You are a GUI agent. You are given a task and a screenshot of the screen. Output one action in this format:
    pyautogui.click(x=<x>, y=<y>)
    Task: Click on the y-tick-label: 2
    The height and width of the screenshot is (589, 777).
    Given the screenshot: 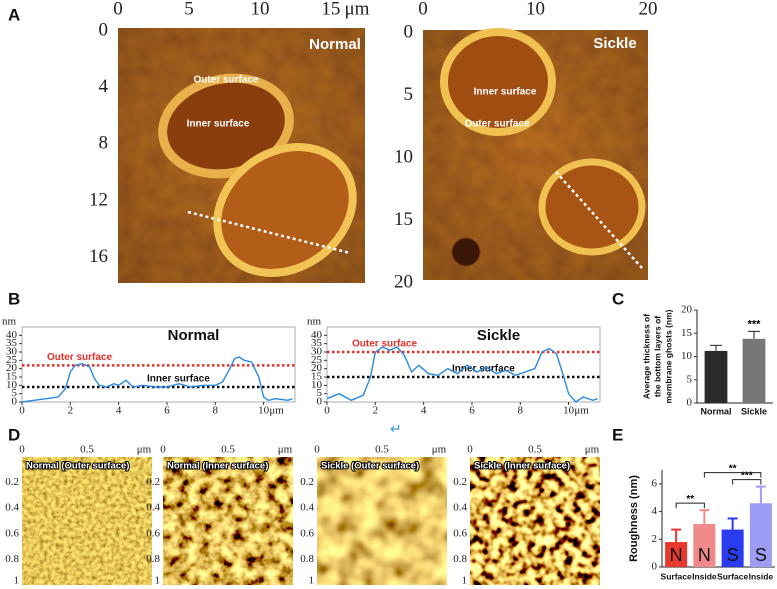 What is the action you would take?
    pyautogui.click(x=655, y=539)
    